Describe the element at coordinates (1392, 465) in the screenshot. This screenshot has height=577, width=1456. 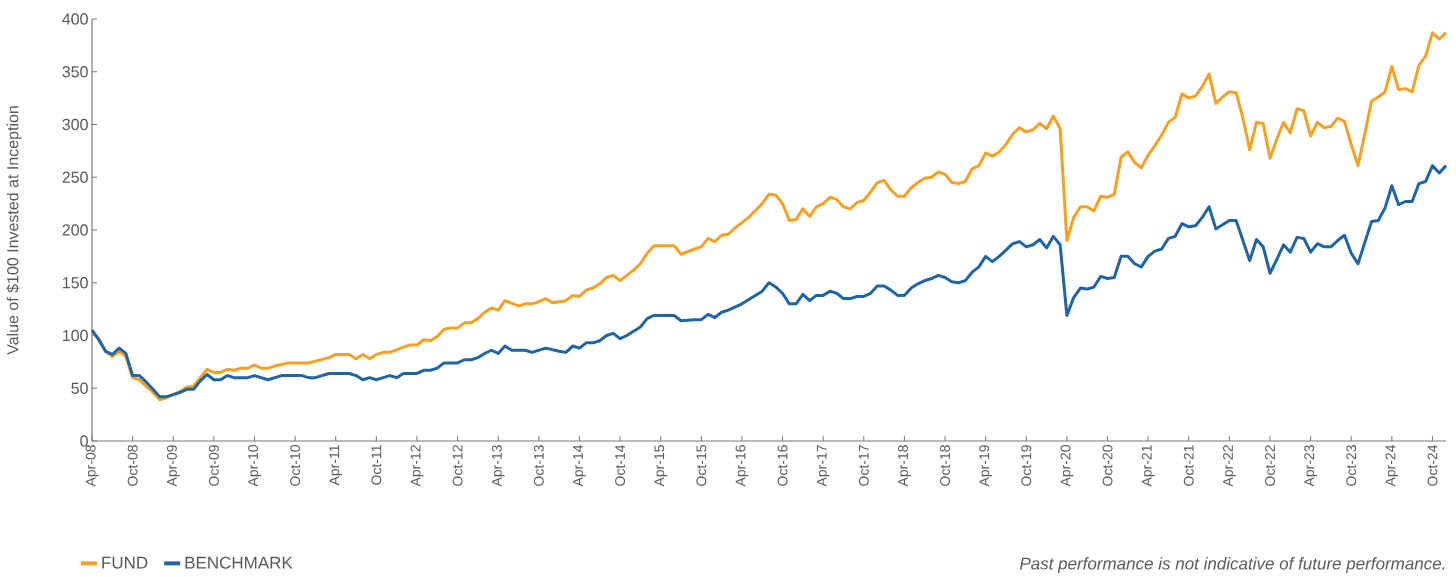
I see `x-tick-label: Apr-24` at that location.